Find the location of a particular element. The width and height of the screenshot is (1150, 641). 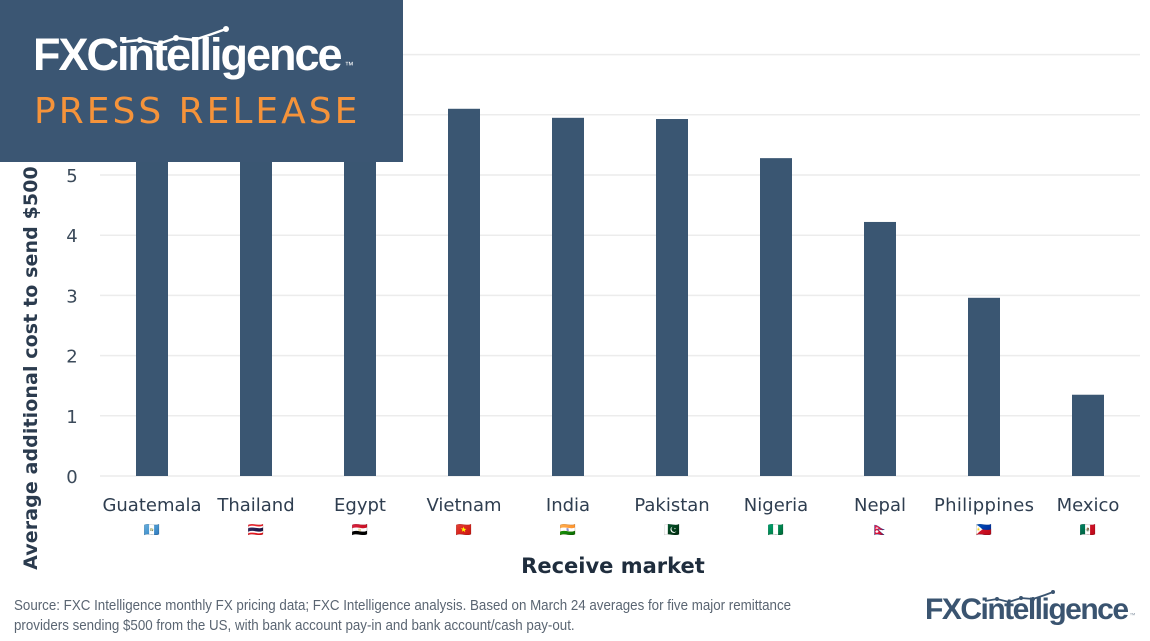

y-axis-title: Average additional cost to send $500 is located at coordinates (31, 368).